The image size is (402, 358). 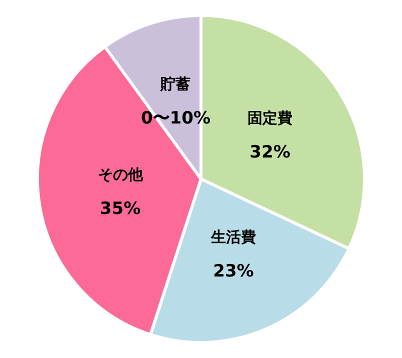 What do you see at coordinates (175, 84) in the screenshot?
I see `slice-label: 貯蓄` at bounding box center [175, 84].